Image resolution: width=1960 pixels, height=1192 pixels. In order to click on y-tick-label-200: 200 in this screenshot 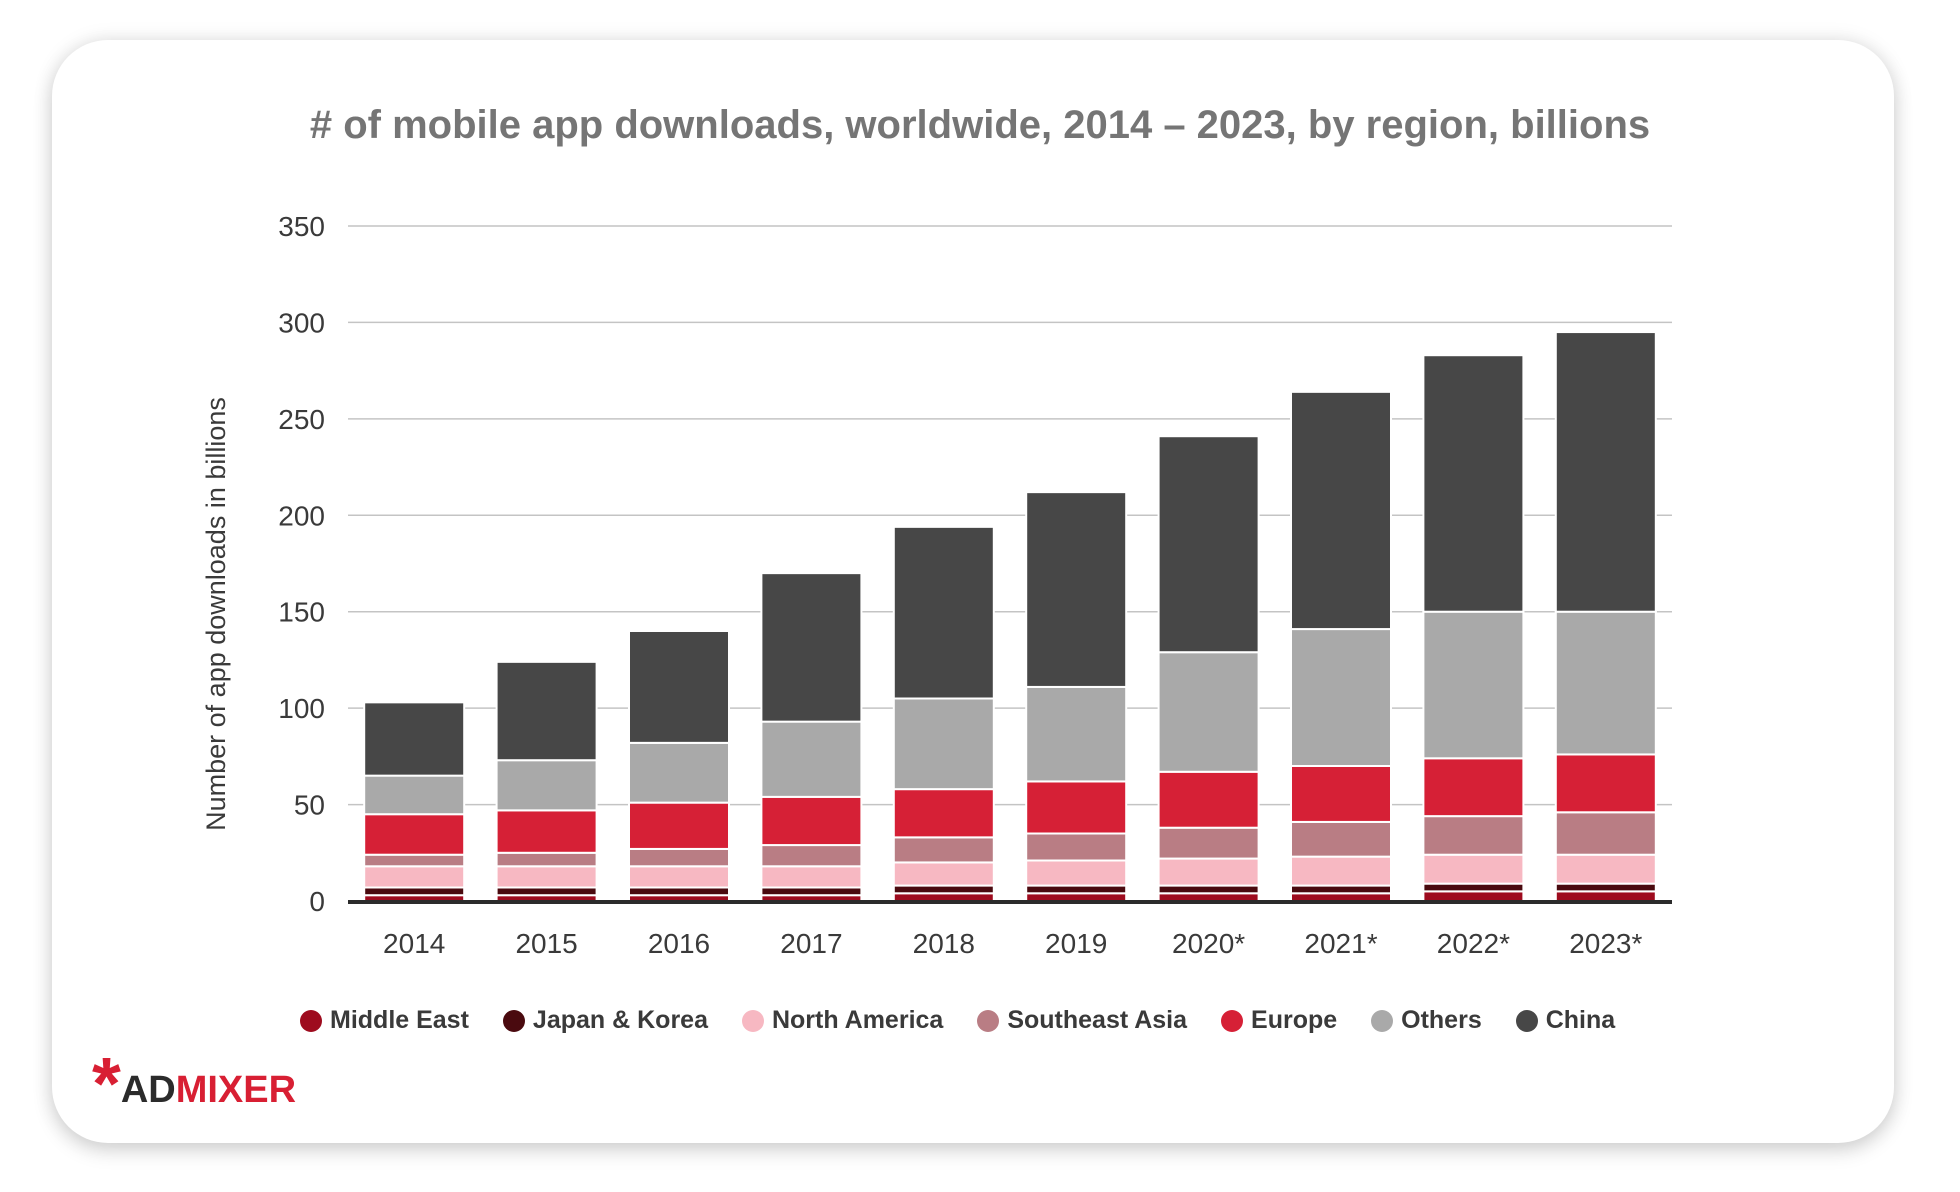, I will do `click(301, 515)`.